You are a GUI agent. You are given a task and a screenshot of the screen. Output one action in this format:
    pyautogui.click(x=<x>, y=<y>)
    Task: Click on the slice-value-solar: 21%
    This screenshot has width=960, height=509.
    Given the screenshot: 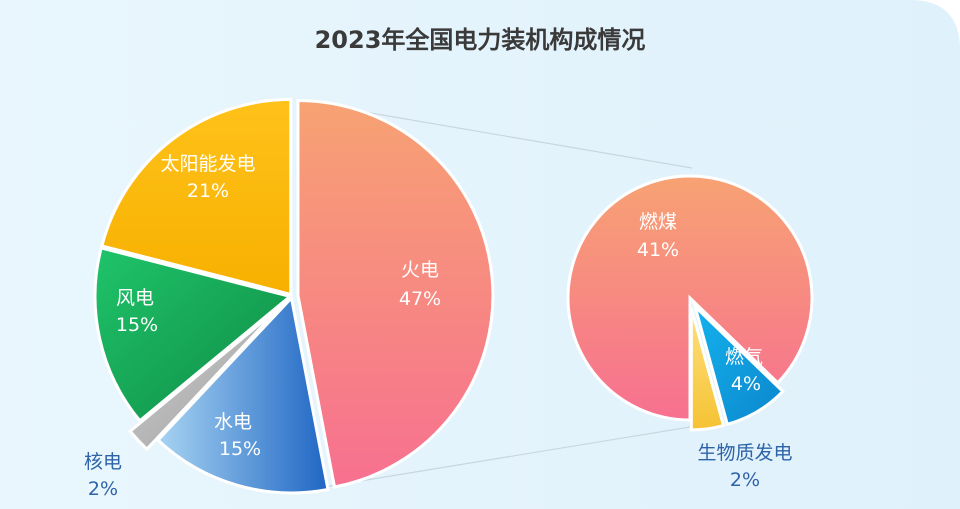 What is the action you would take?
    pyautogui.click(x=208, y=191)
    